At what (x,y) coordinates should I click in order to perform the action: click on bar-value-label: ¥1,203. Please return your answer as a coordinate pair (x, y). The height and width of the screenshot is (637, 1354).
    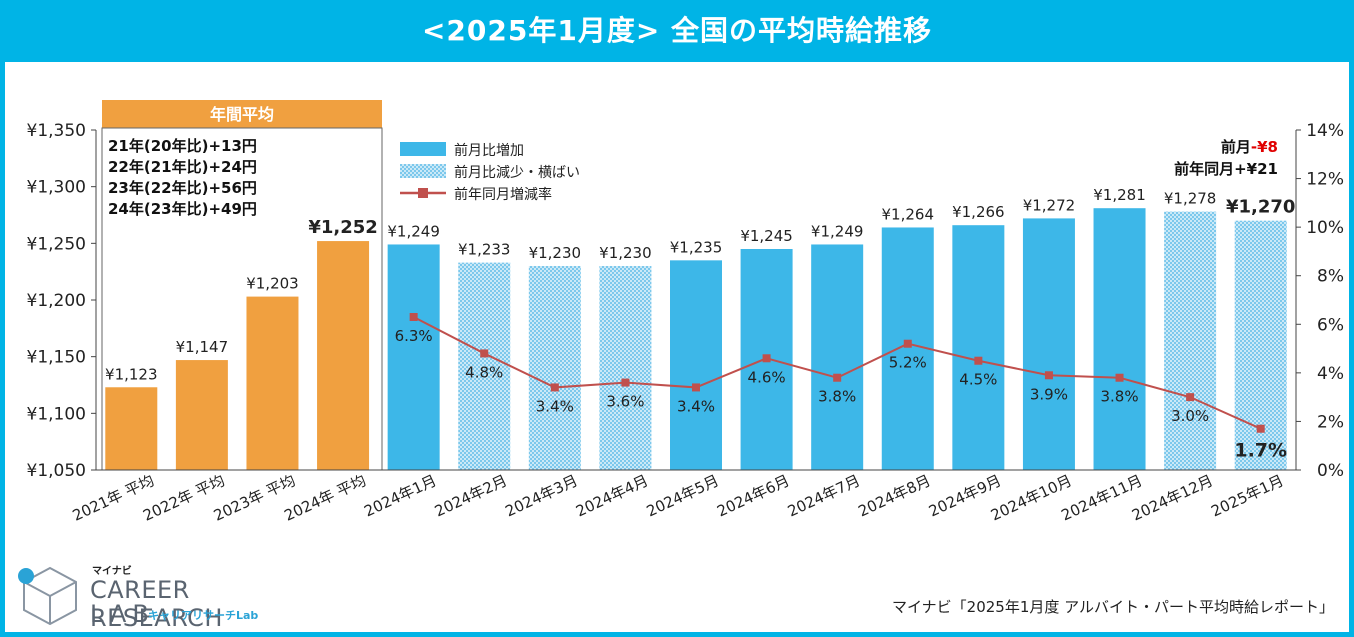
    Looking at the image, I should click on (272, 284).